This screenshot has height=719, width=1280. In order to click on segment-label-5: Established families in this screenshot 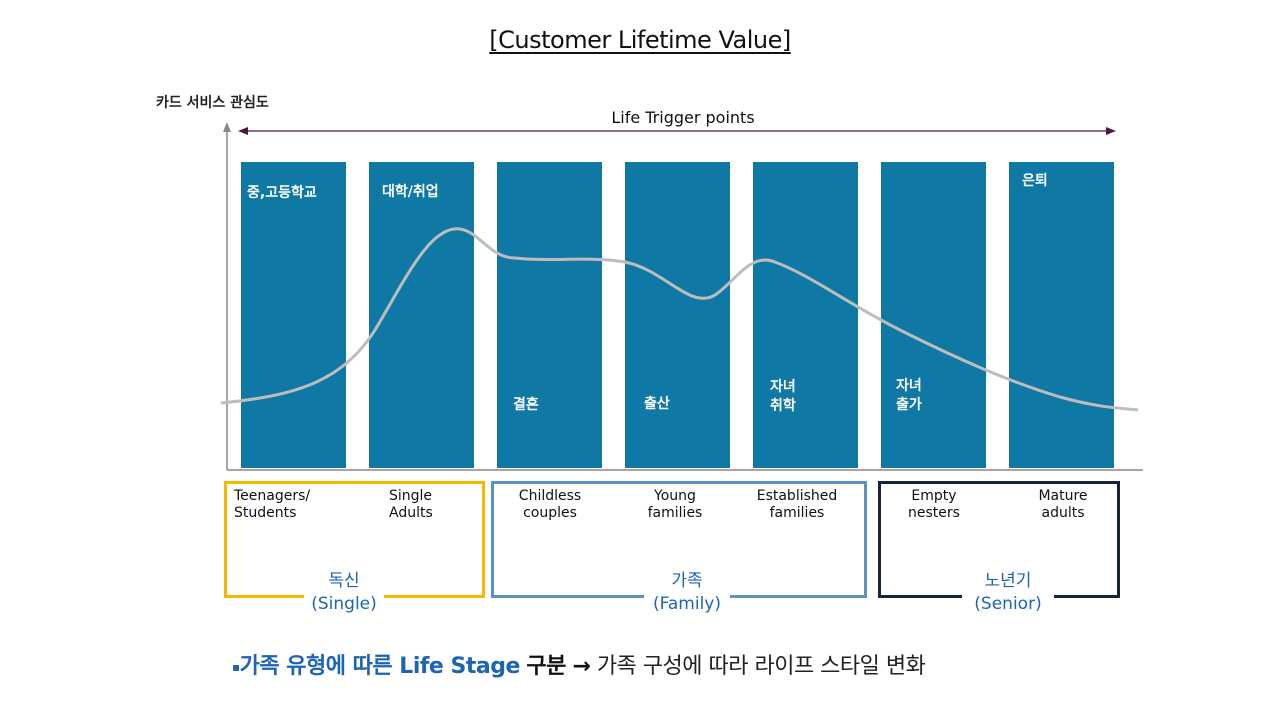, I will do `click(797, 505)`.